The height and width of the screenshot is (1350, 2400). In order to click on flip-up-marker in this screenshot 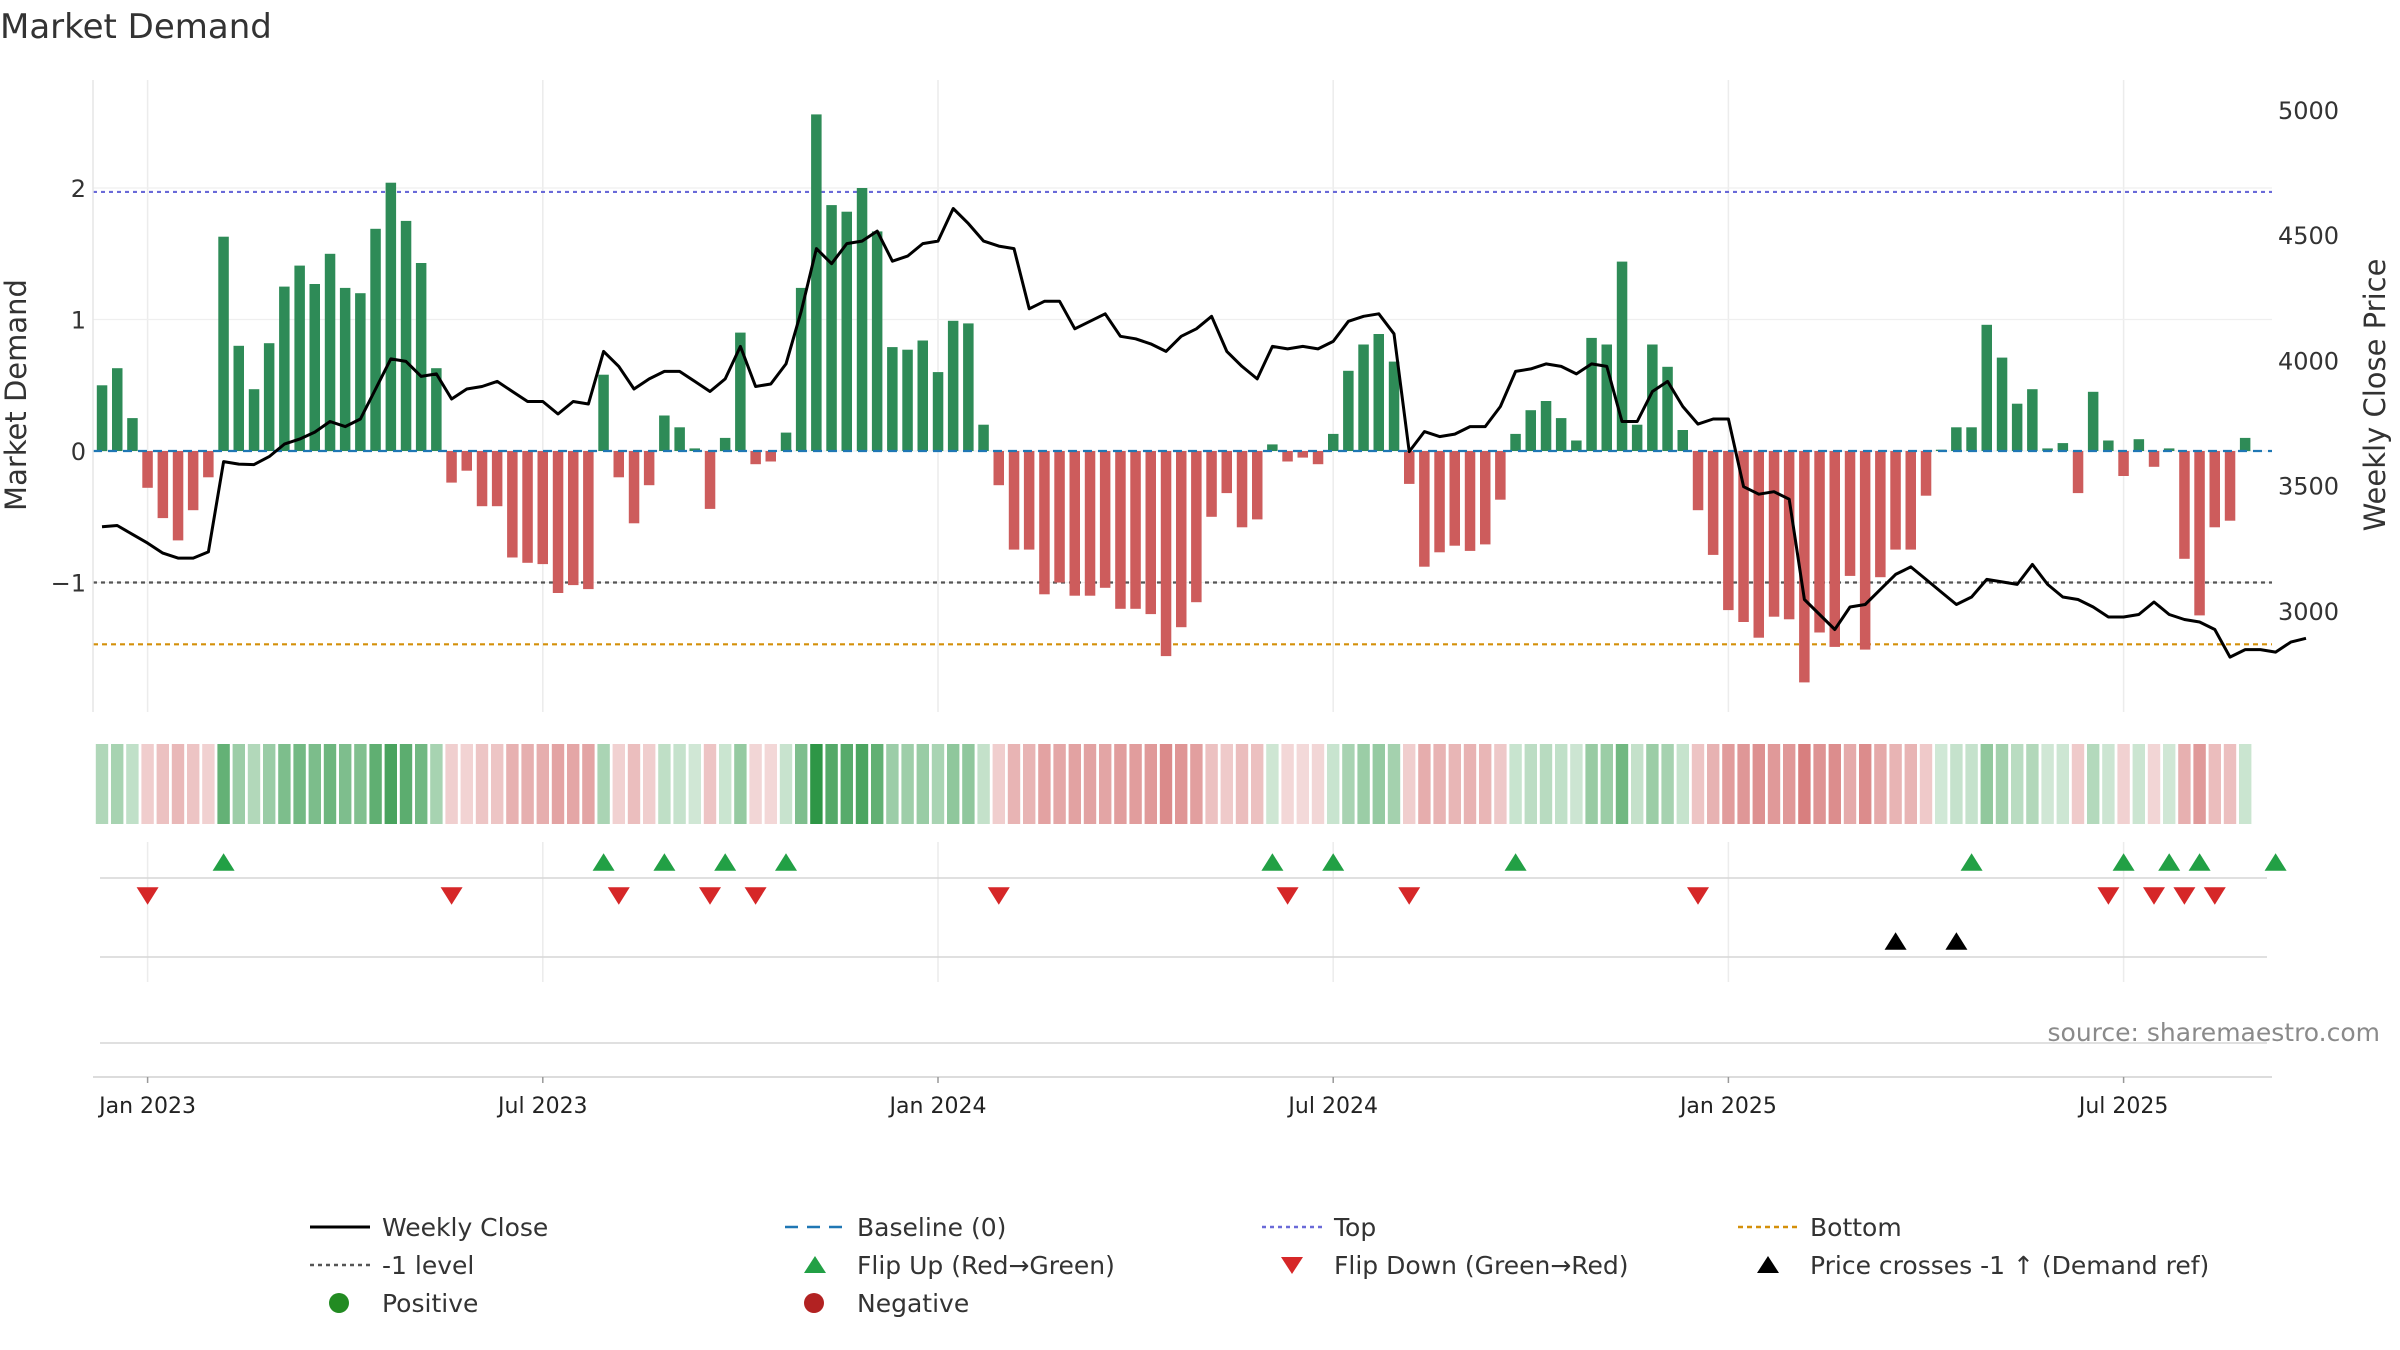, I will do `click(664, 862)`.